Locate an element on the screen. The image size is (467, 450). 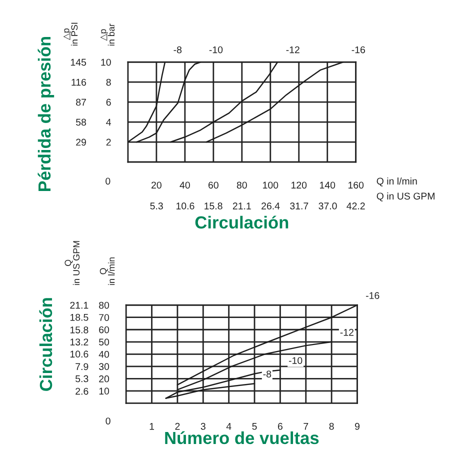
x-tick-label: 6 is located at coordinates (280, 426).